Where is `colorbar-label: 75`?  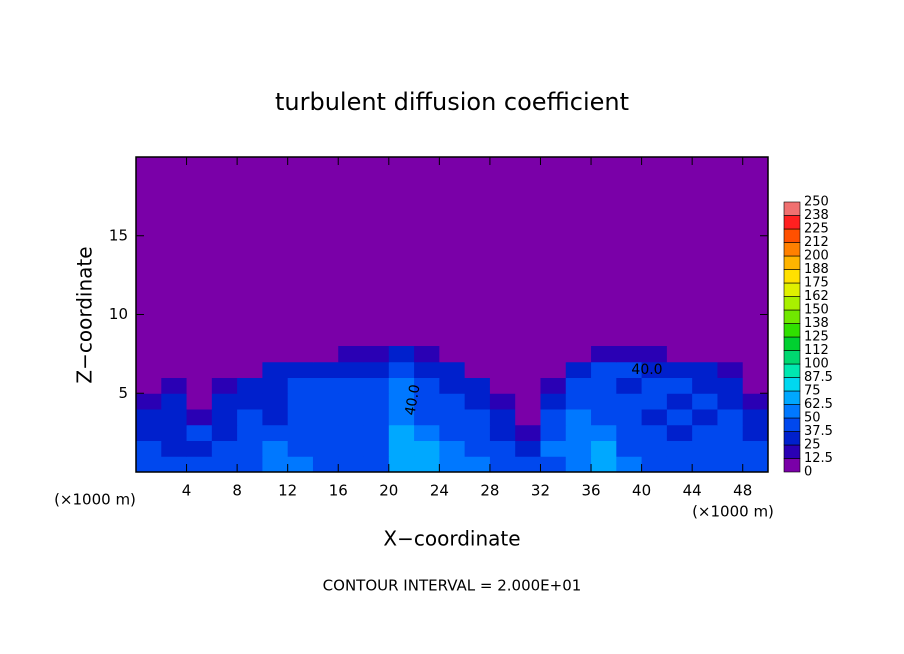
colorbar-label: 75 is located at coordinates (812, 391).